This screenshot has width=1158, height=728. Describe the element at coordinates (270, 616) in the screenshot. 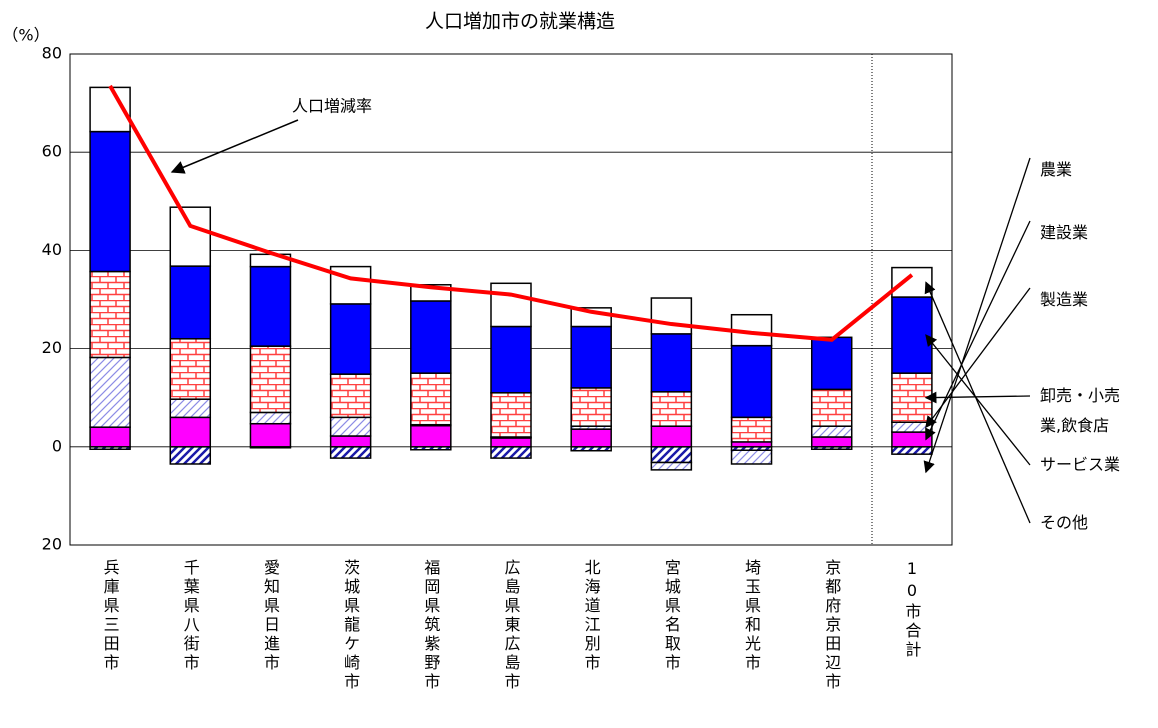

I see `x-tick-label: 愛知県日進市` at that location.